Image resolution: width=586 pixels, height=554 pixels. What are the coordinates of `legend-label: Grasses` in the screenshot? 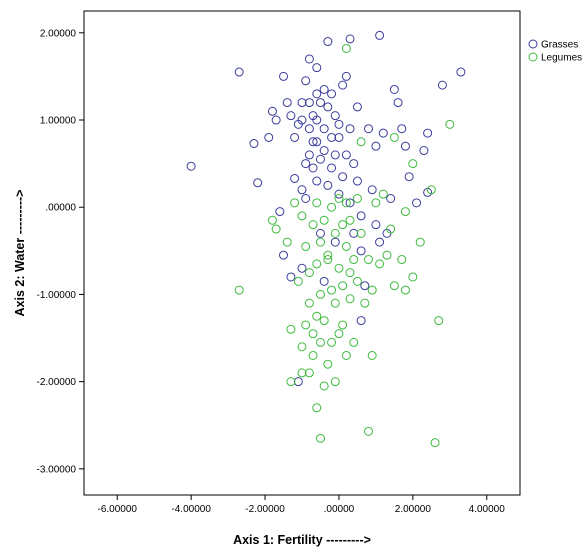 It's located at (559, 45).